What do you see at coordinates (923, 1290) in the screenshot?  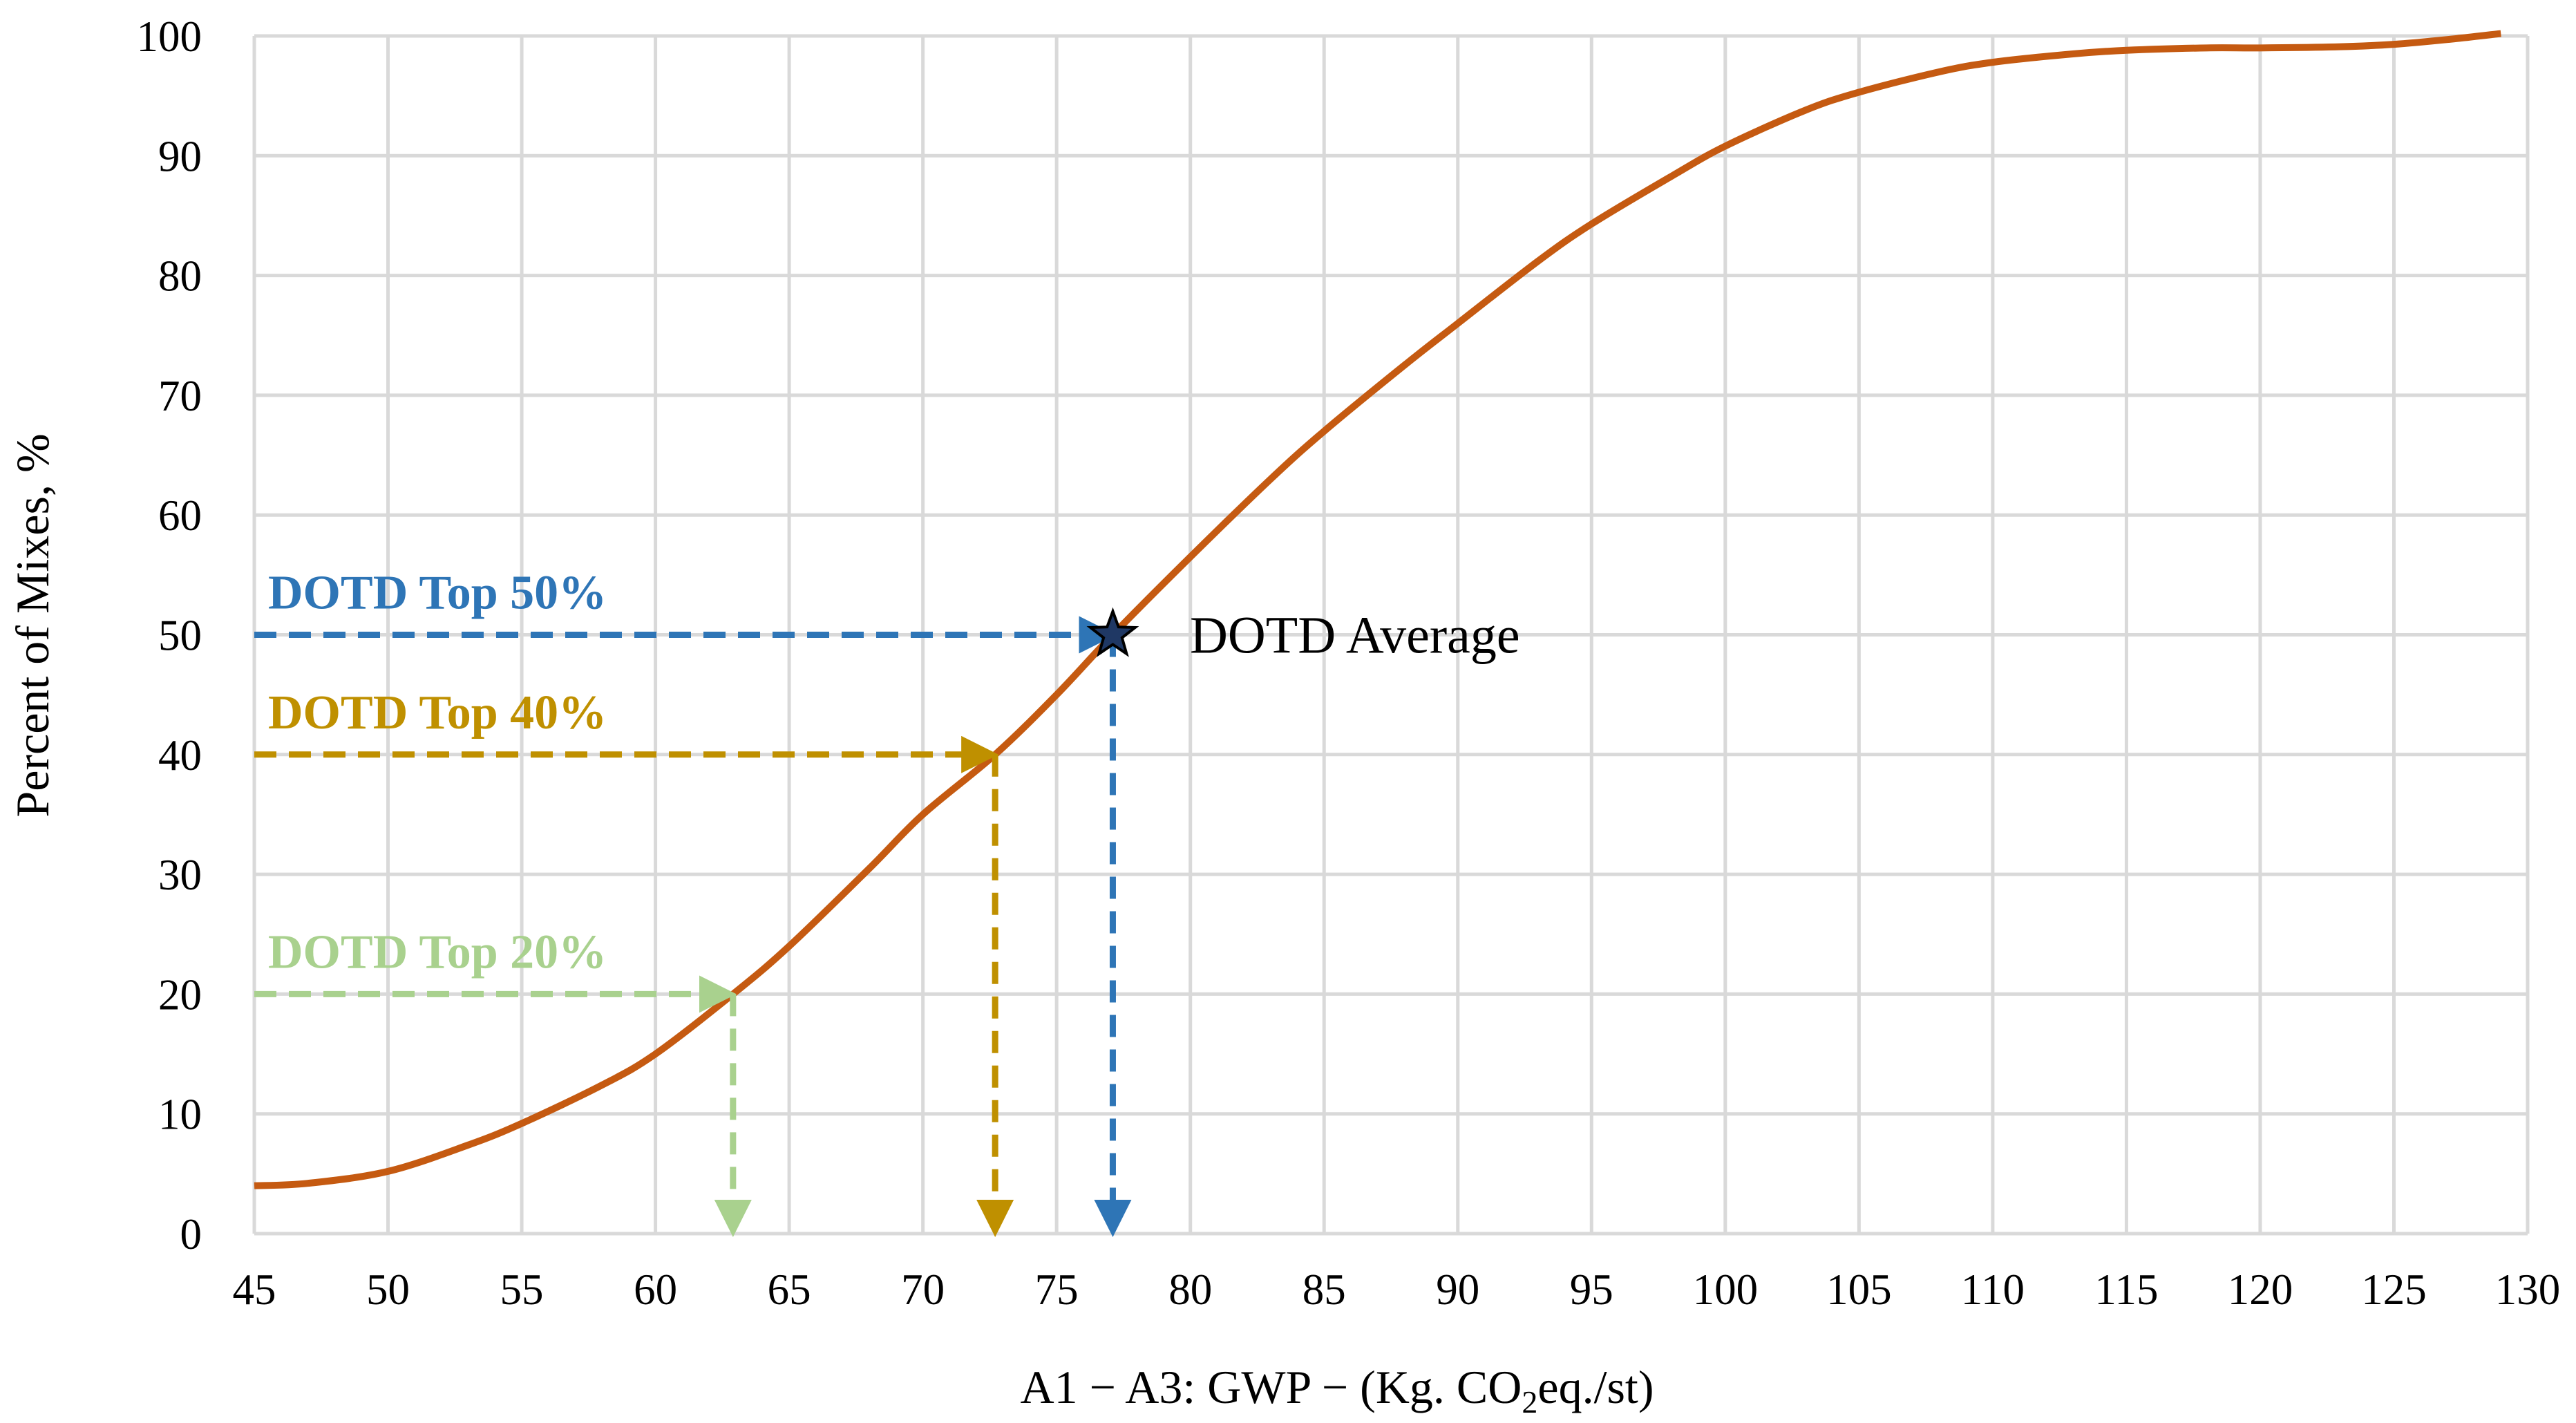 I see `x-tick-label: 70` at bounding box center [923, 1290].